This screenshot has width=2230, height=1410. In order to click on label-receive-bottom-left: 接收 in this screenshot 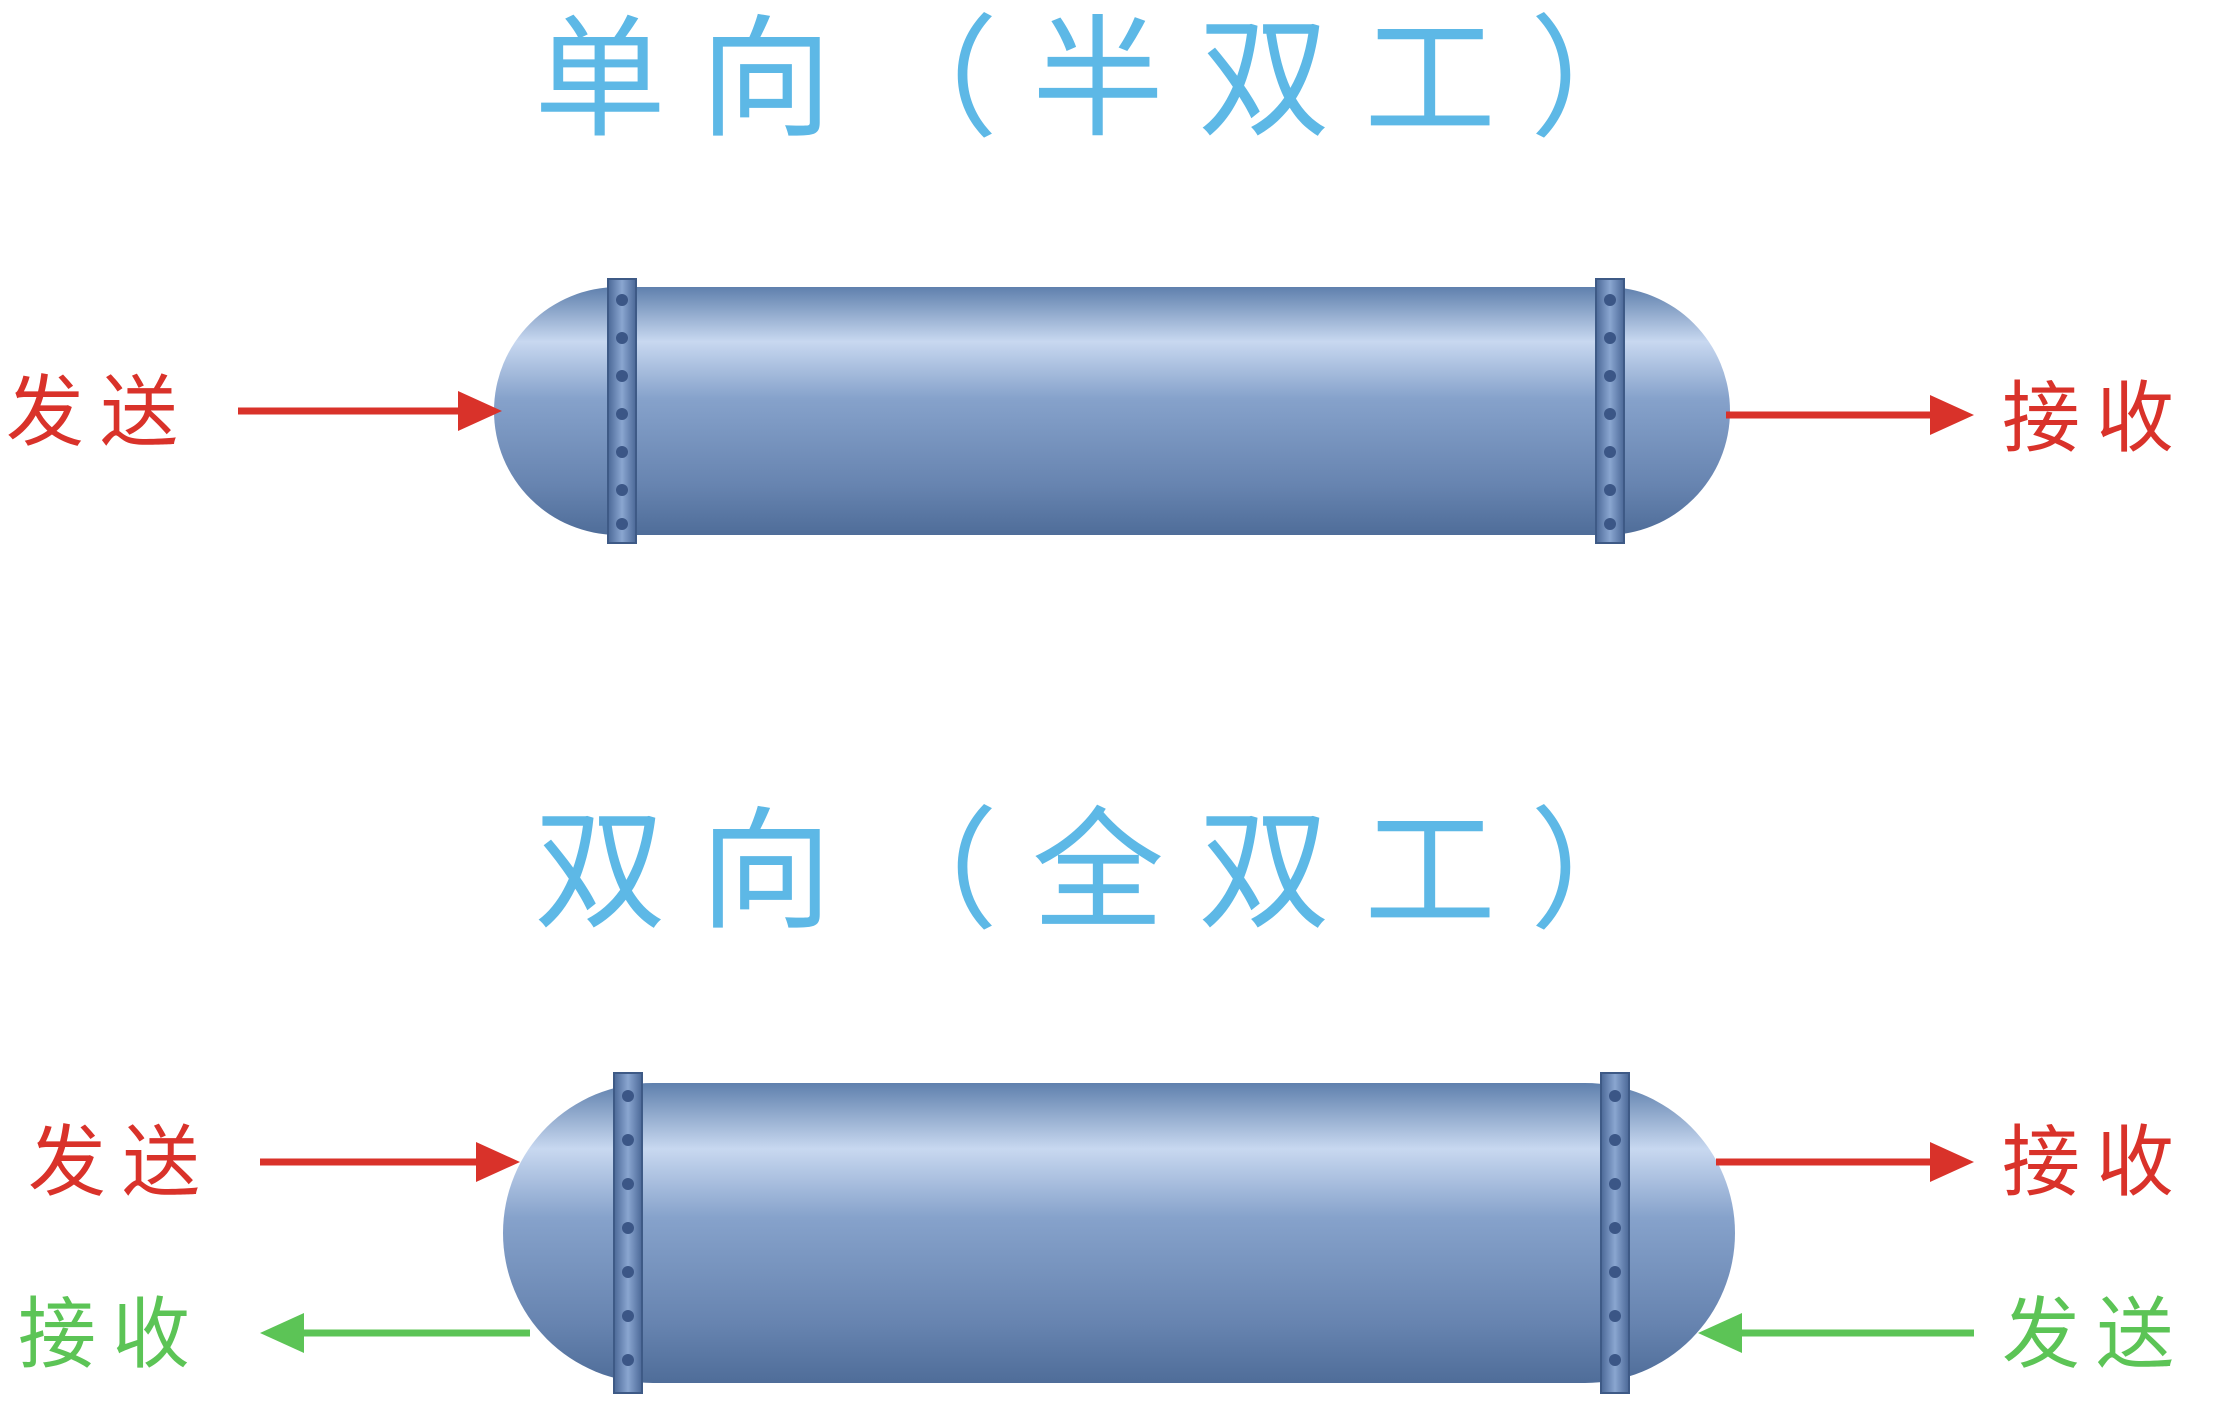, I will do `click(112, 1335)`.